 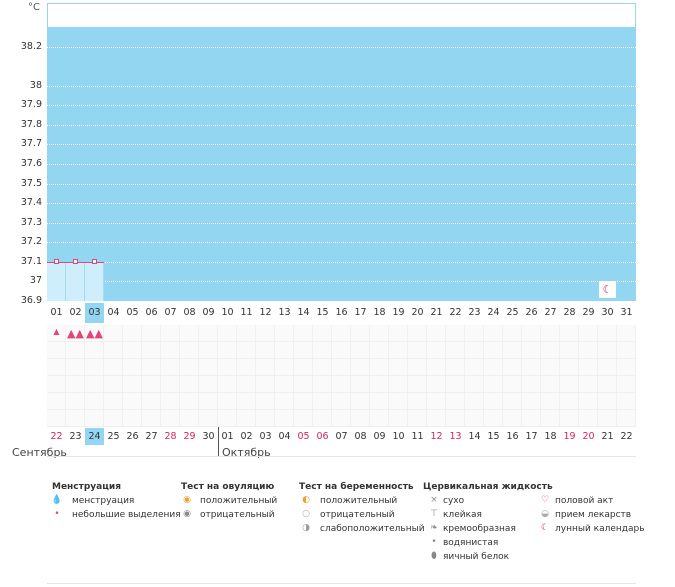 I want to click on temperature-bar, so click(x=94, y=281).